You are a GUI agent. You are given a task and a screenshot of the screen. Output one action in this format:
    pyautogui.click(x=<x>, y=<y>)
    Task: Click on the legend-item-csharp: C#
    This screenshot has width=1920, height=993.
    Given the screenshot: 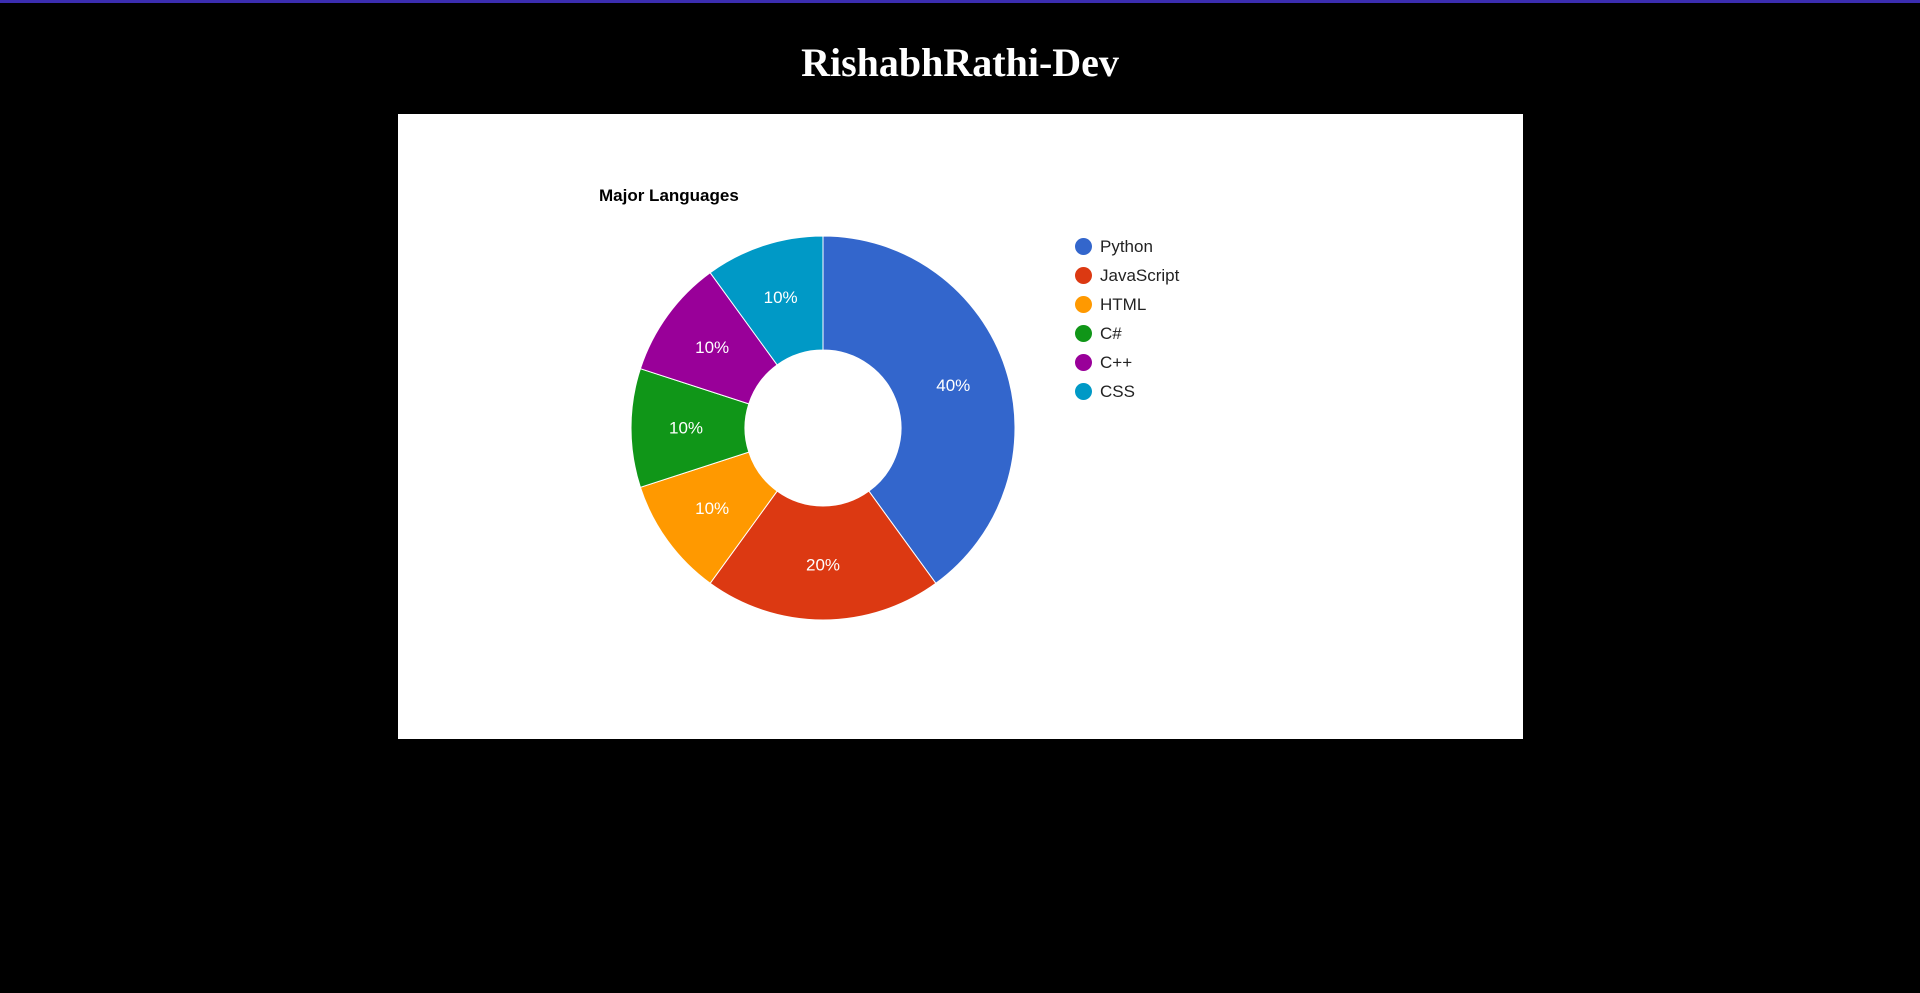 What is the action you would take?
    pyautogui.click(x=1127, y=333)
    